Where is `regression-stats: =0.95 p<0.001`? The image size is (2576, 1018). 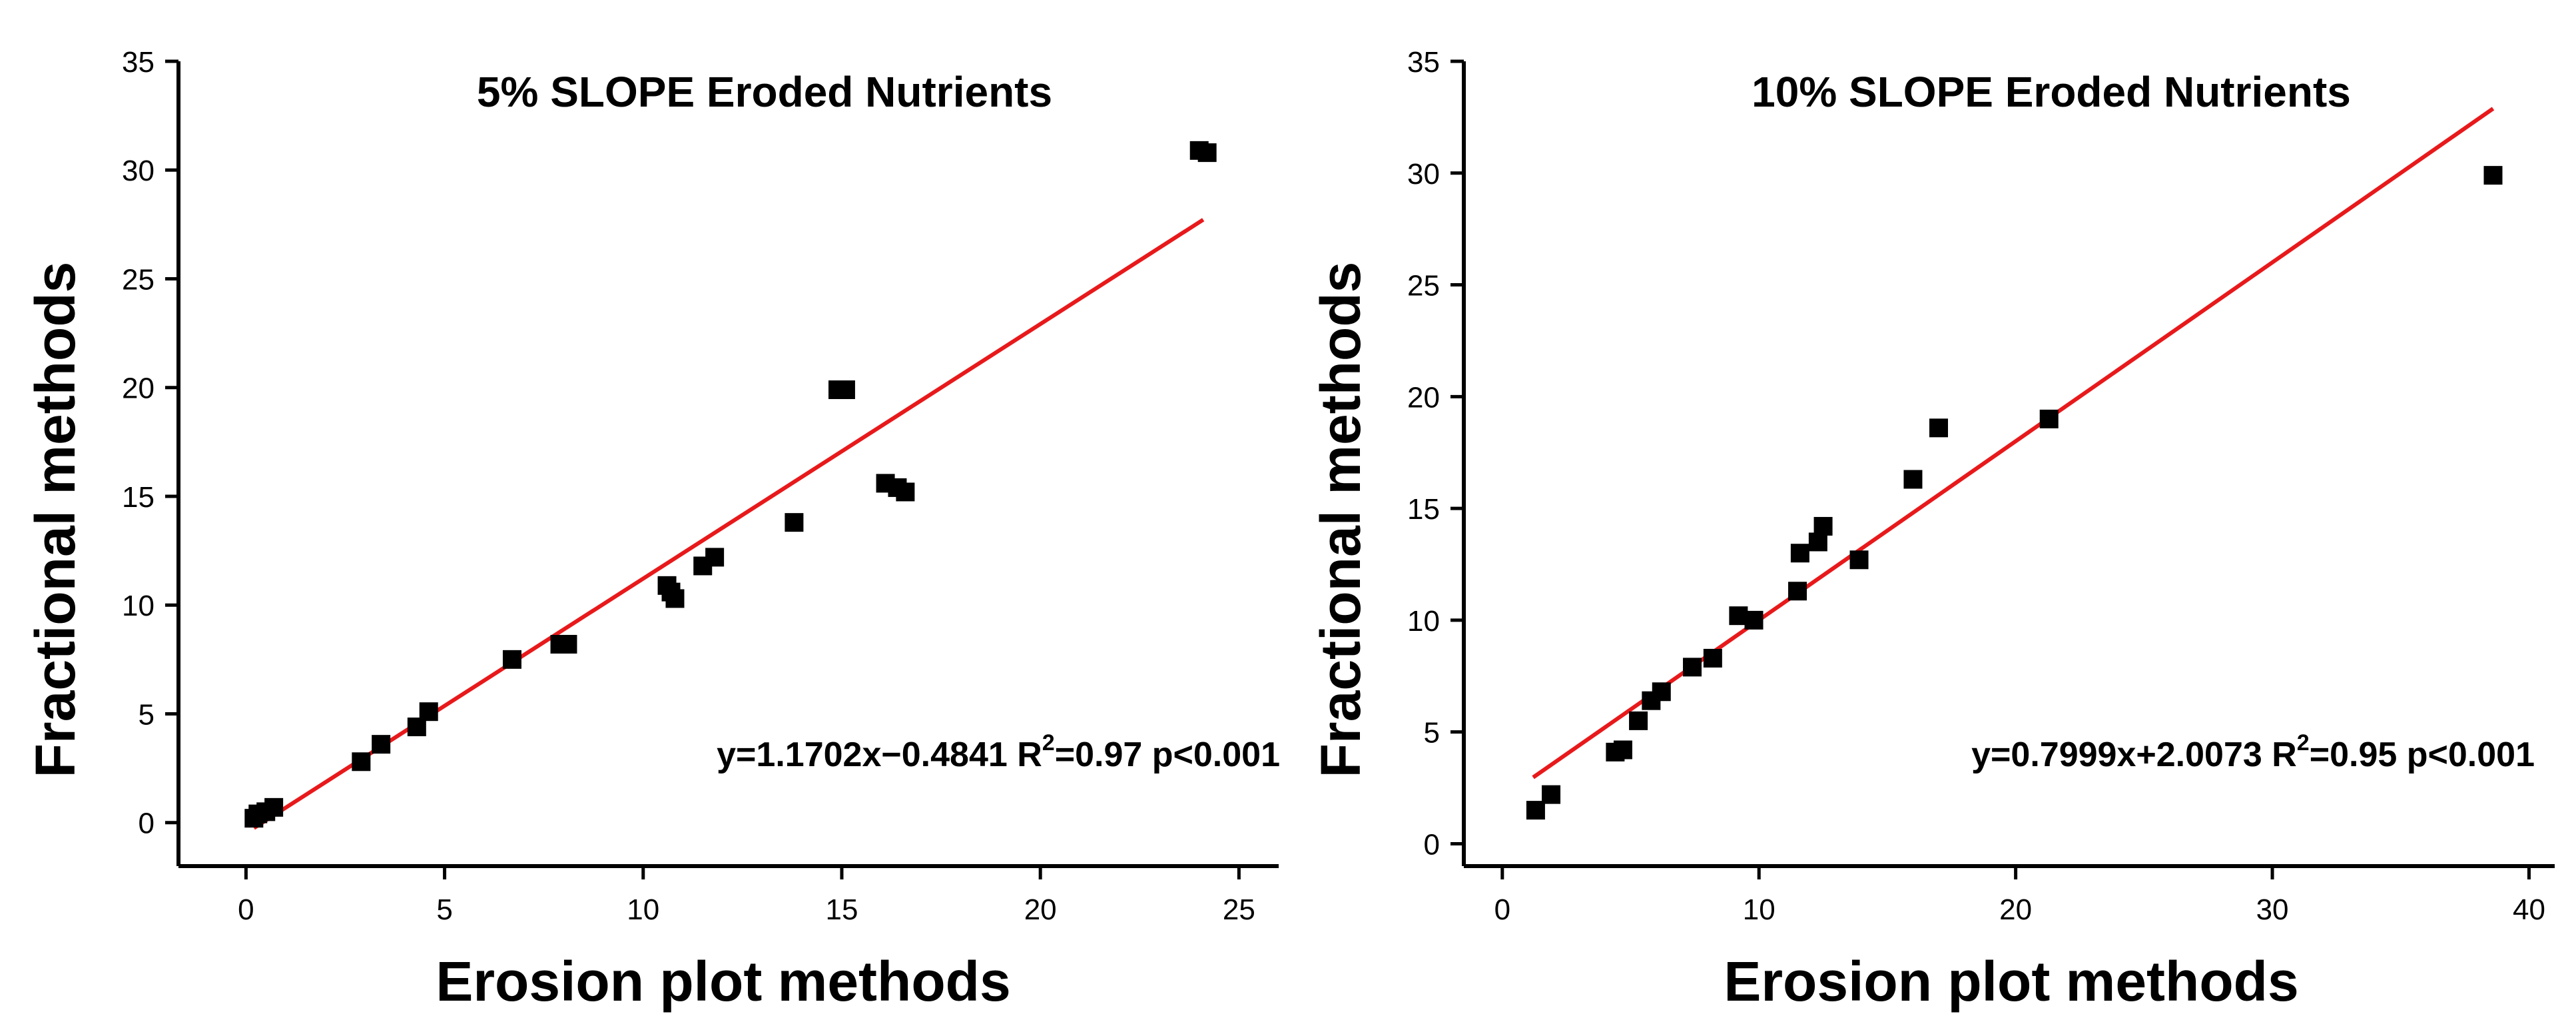 regression-stats: =0.95 p<0.001 is located at coordinates (2422, 755).